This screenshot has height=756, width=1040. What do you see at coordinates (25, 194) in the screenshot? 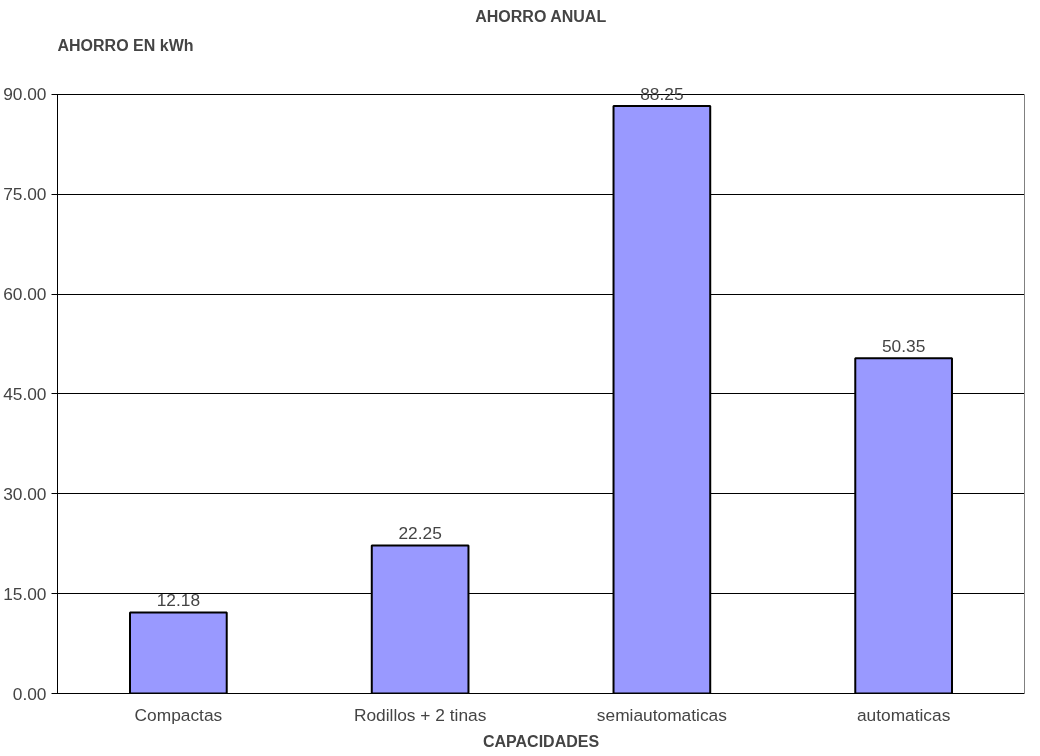
I see `y-tick-label: 75.00` at bounding box center [25, 194].